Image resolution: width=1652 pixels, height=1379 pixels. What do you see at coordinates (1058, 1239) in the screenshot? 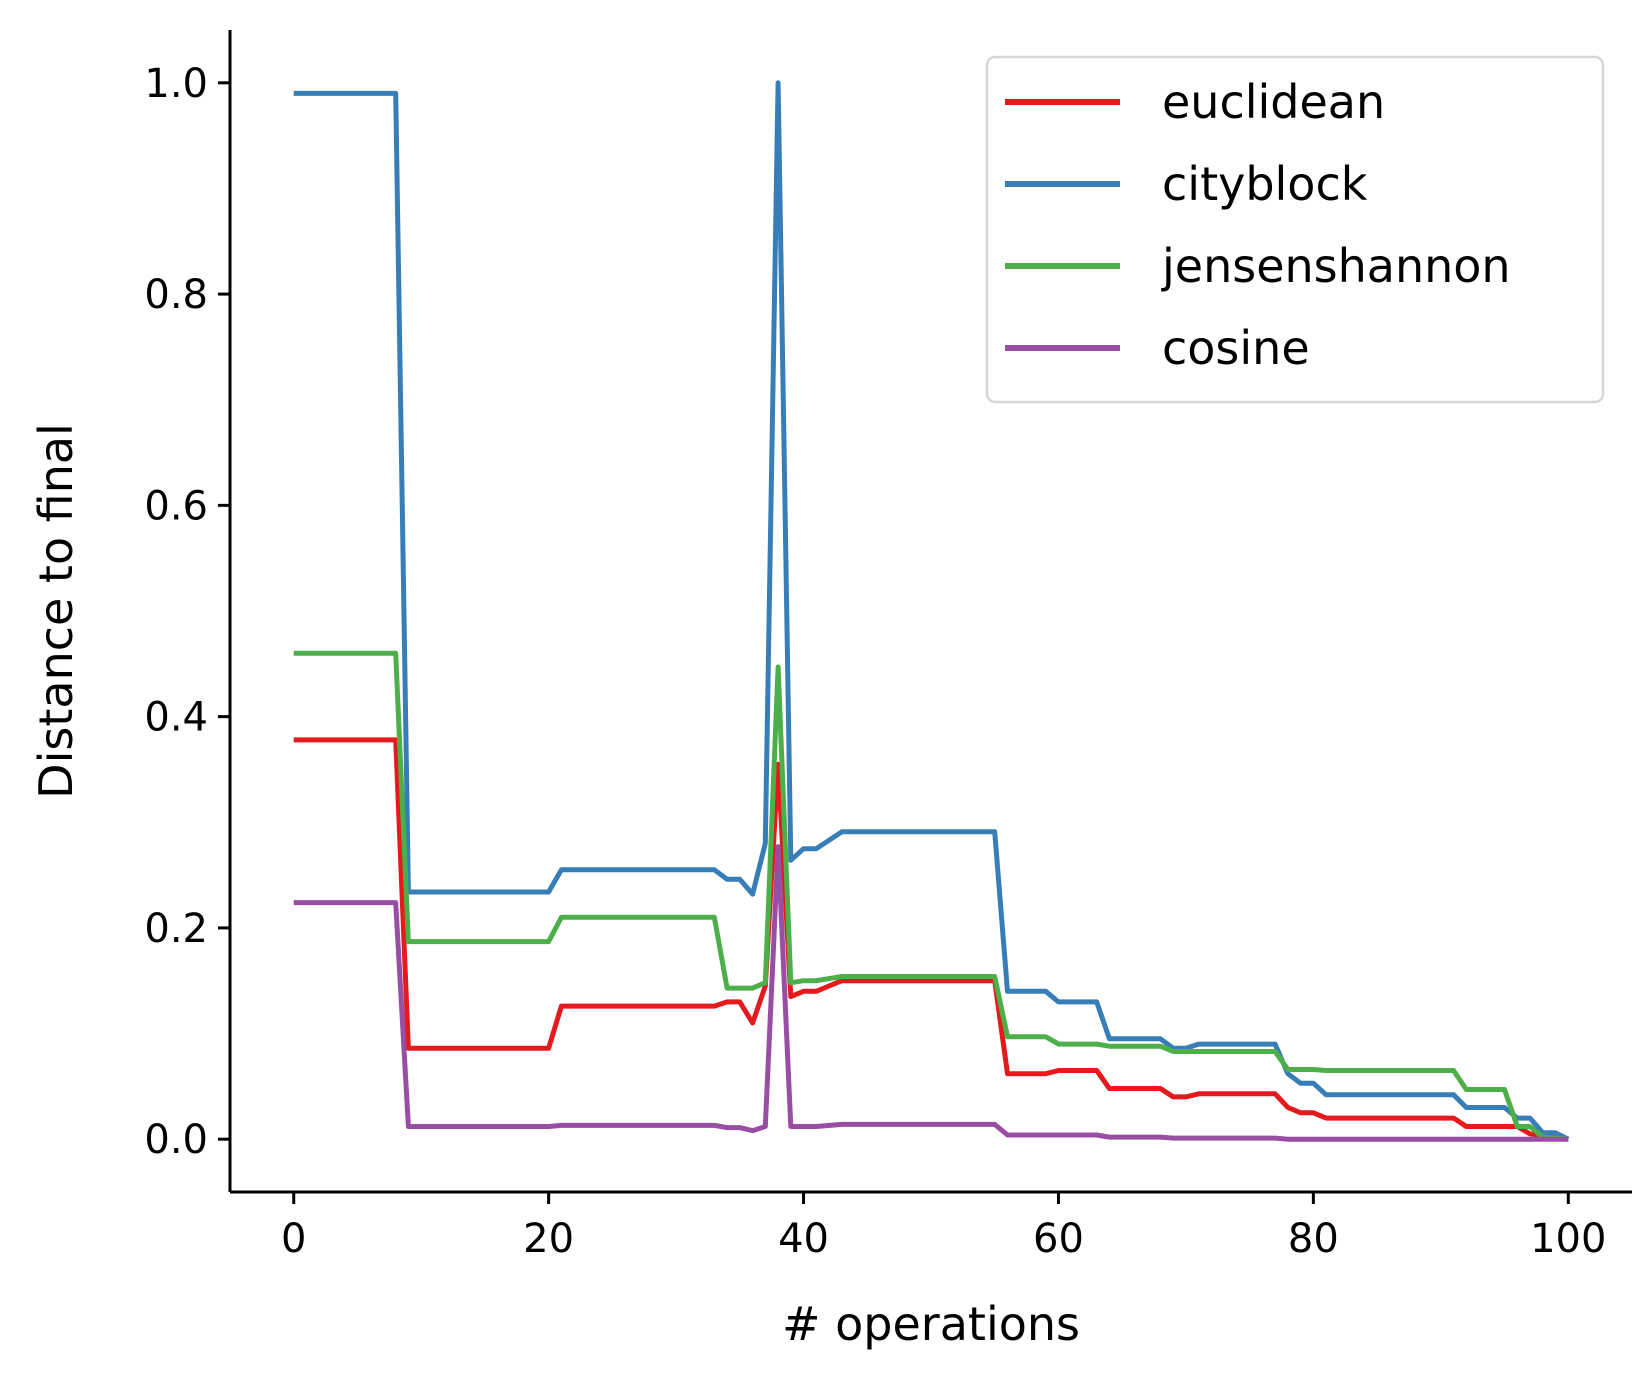
I see `x-tick-label: 60` at bounding box center [1058, 1239].